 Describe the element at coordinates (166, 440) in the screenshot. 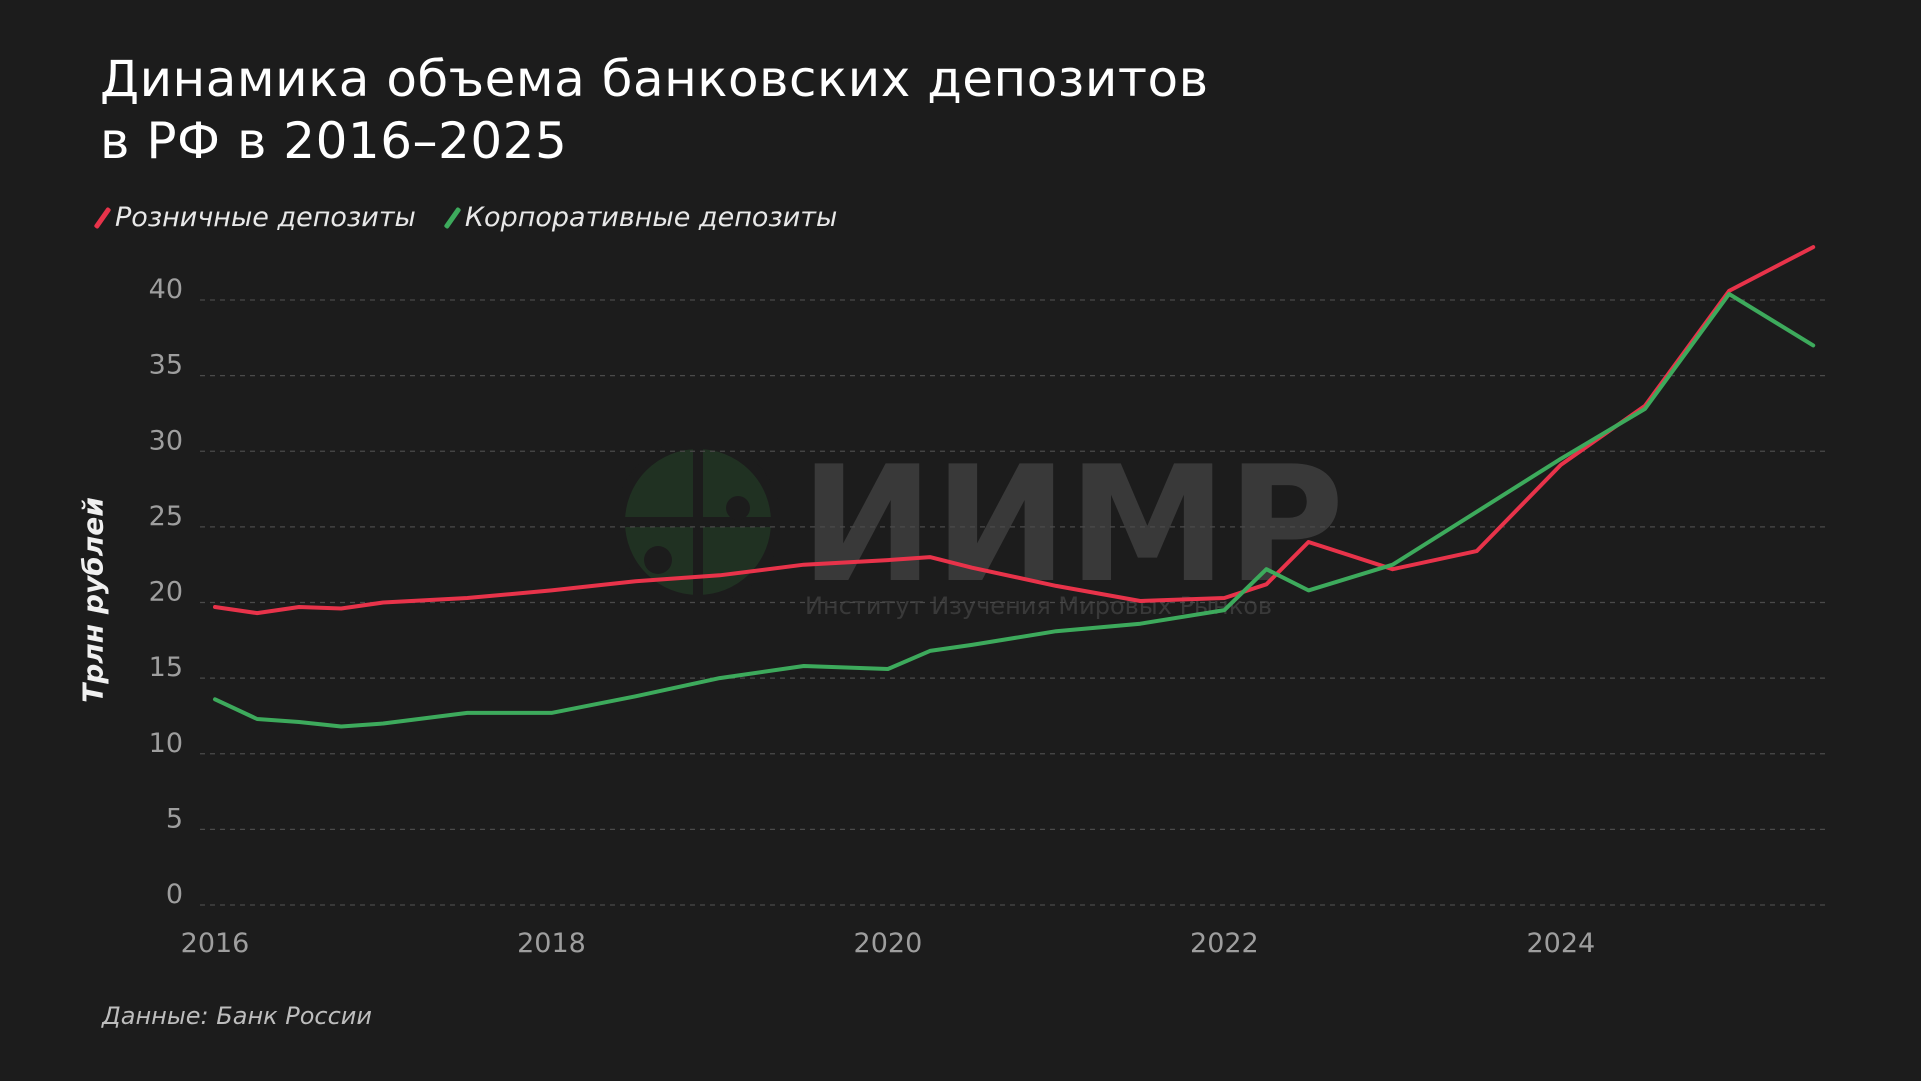

I see `y-tick-label: 30` at that location.